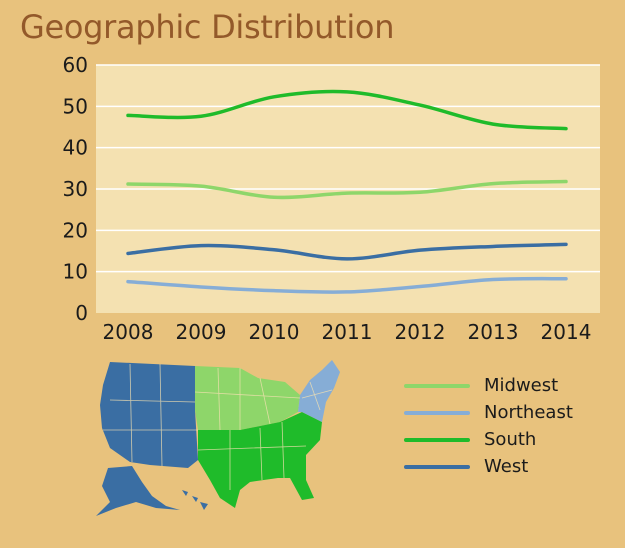 This screenshot has width=625, height=548. Describe the element at coordinates (347, 332) in the screenshot. I see `x-tick-label: 2011` at that location.